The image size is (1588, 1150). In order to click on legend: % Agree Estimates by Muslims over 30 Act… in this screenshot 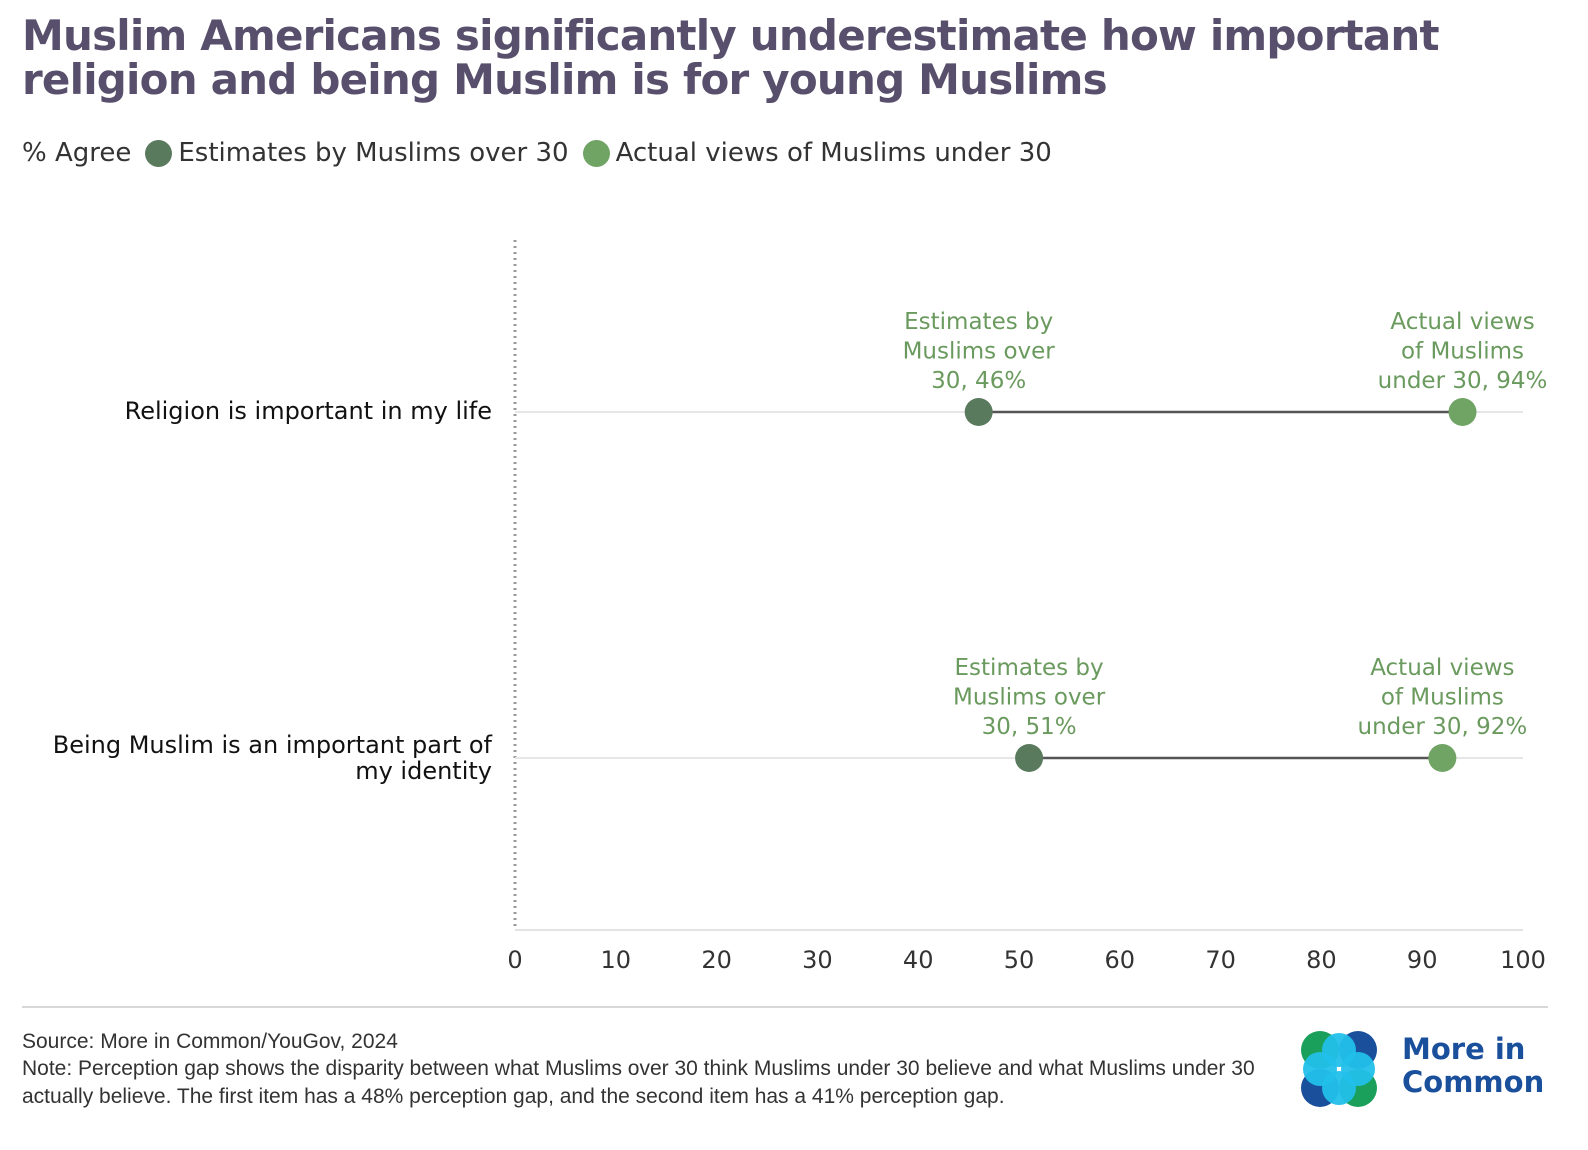, I will do `click(544, 153)`.